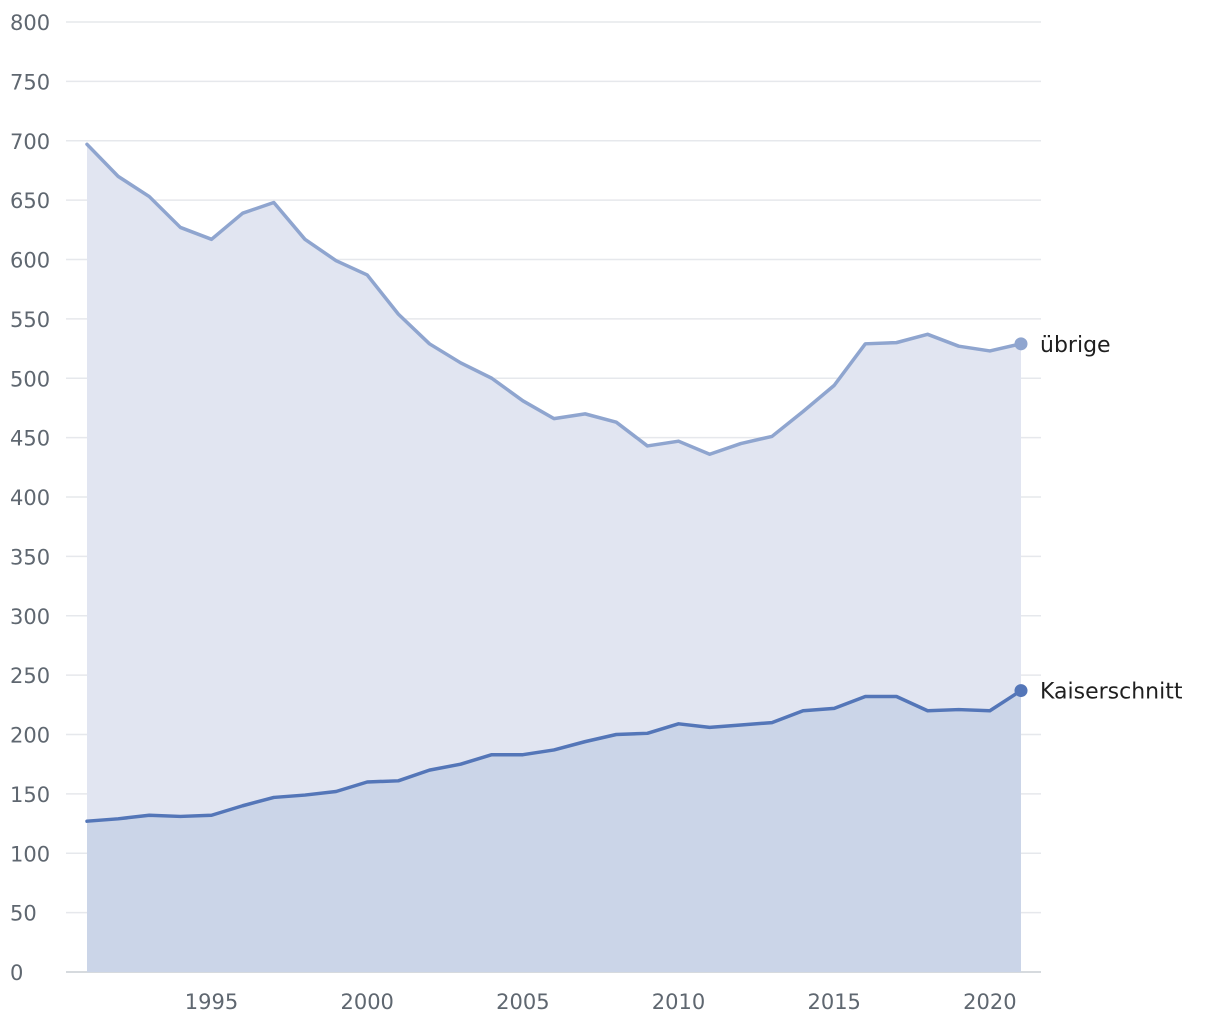 The image size is (1220, 1020). Describe the element at coordinates (30, 795) in the screenshot. I see `y-tick-label: 150` at that location.